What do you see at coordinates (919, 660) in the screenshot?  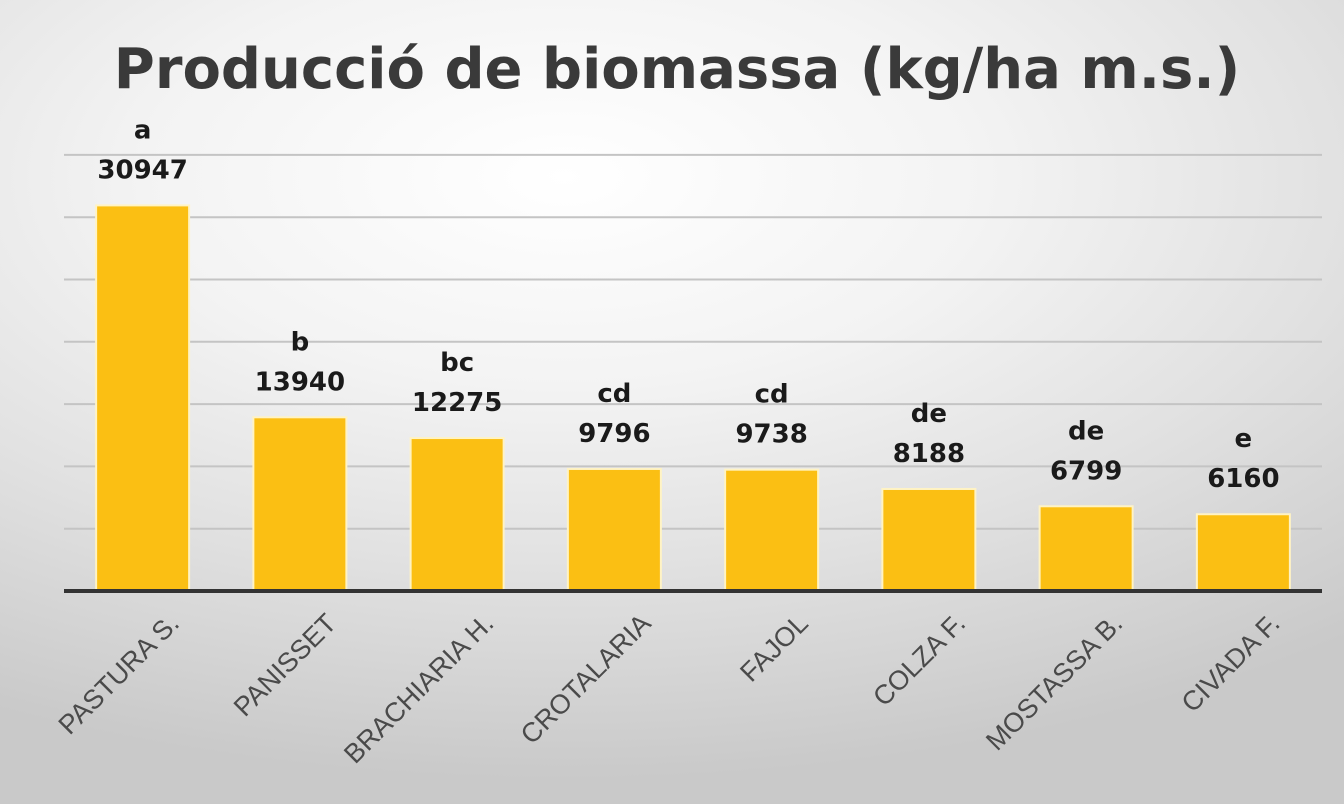 I see `category-label: COLZA F.` at bounding box center [919, 660].